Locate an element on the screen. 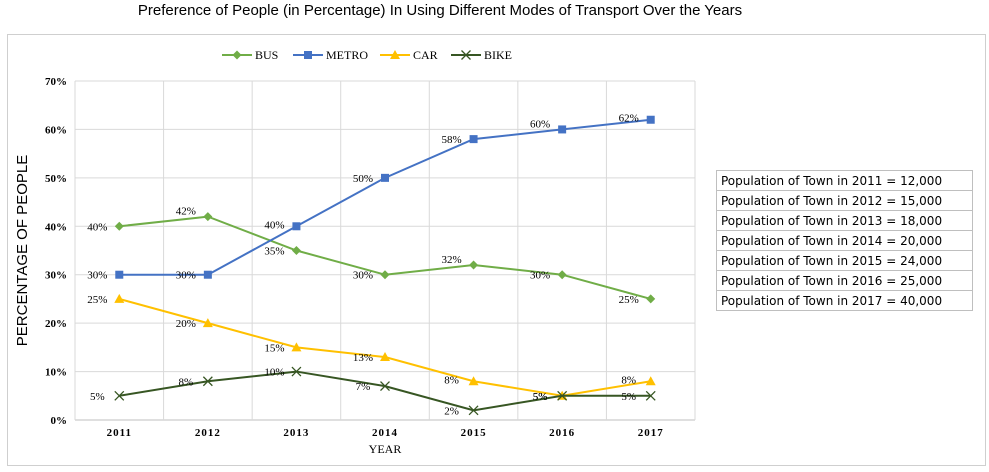 The image size is (989, 472). data-label-bike: 8% is located at coordinates (186, 382).